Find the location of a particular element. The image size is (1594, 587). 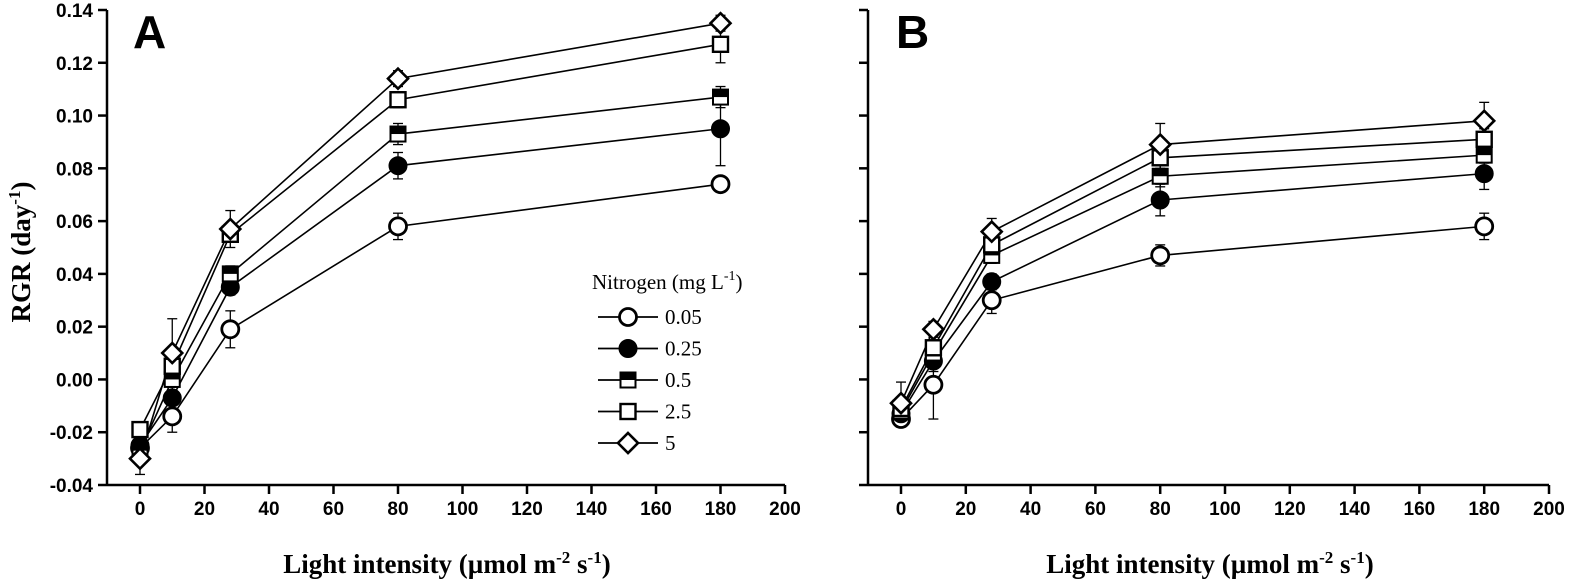

y-axis-title: RGR (day-1) is located at coordinates (20, 252).